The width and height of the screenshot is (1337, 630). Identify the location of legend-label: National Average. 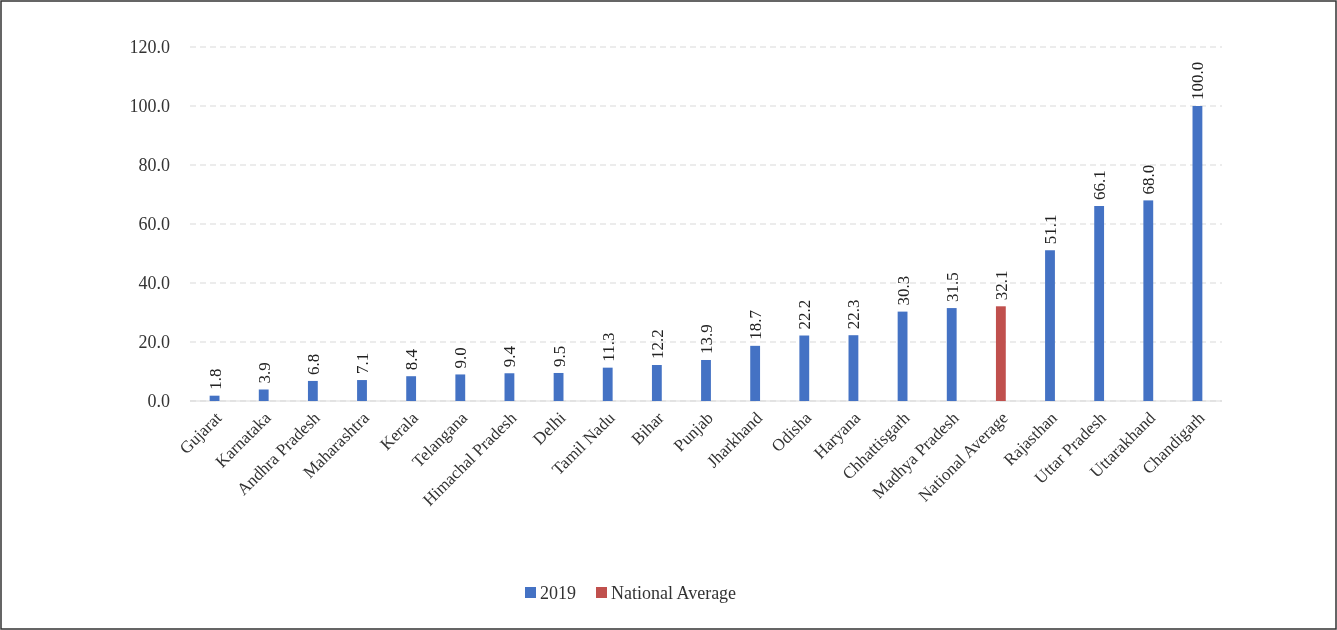
(674, 593).